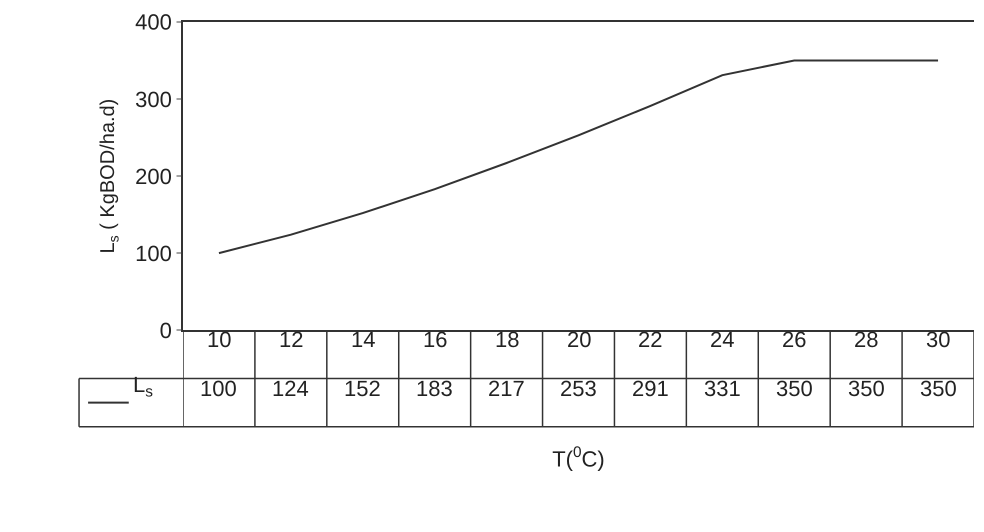  What do you see at coordinates (579, 339) in the screenshot?
I see `x-tick-label: 20` at bounding box center [579, 339].